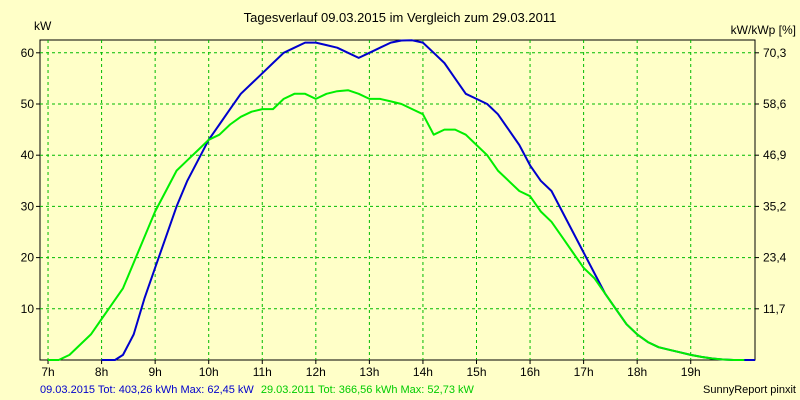  Describe the element at coordinates (775, 206) in the screenshot. I see `y-tick-label-right: 35,2` at that location.